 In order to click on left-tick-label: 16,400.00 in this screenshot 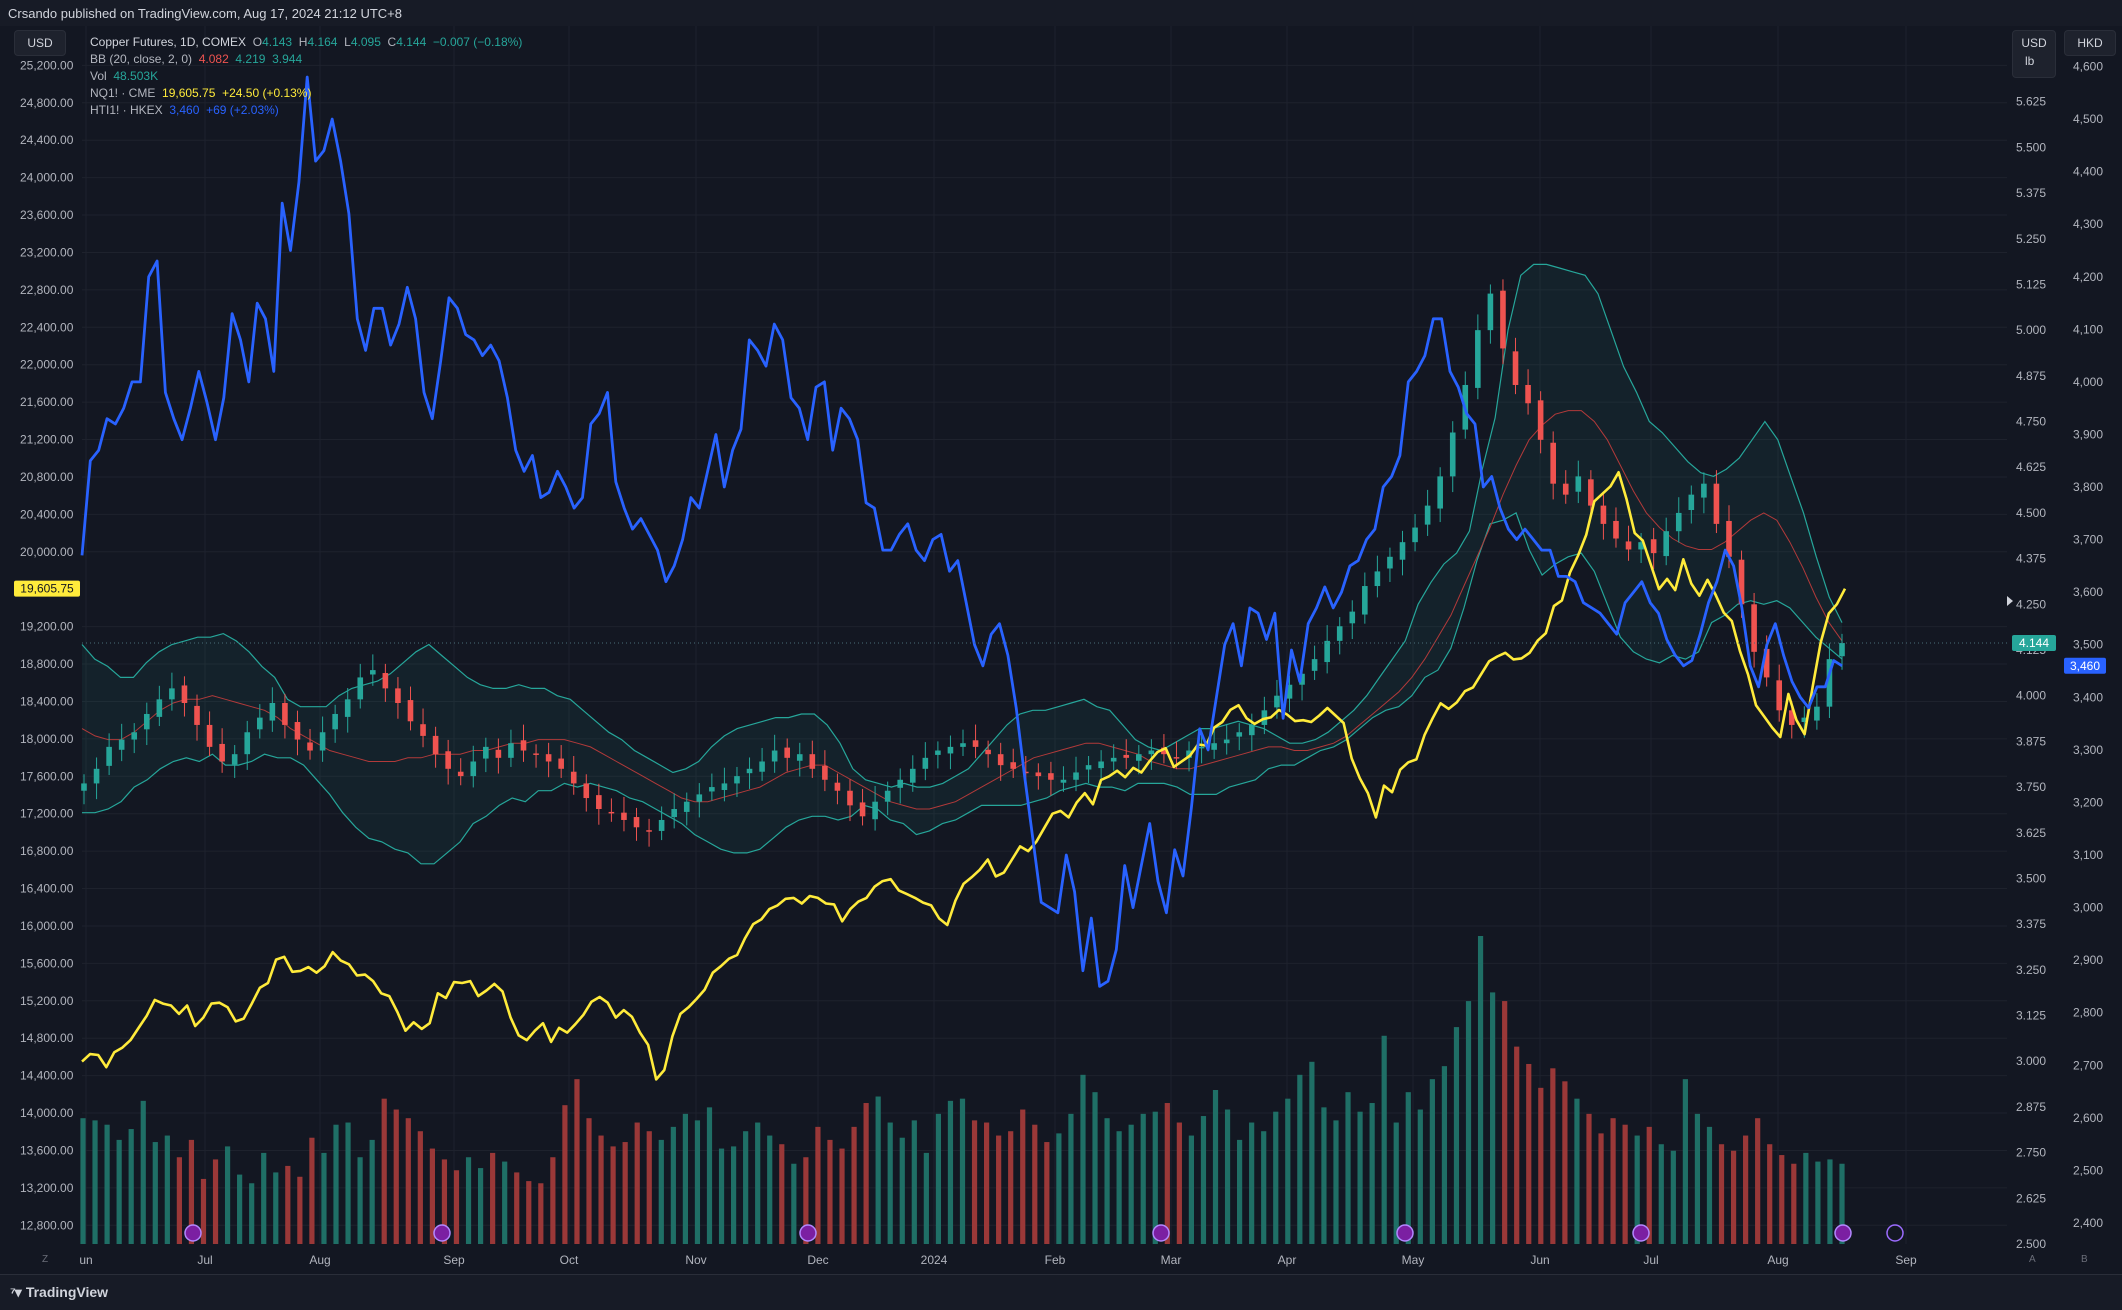, I will do `click(47, 889)`.